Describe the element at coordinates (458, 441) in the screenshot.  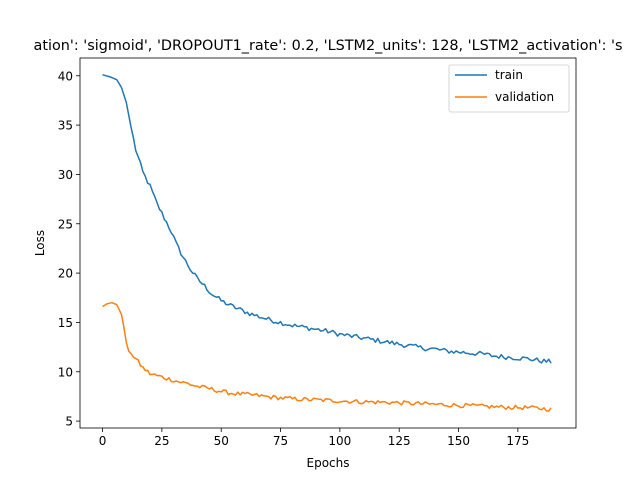
I see `x-tick-label: 150` at that location.